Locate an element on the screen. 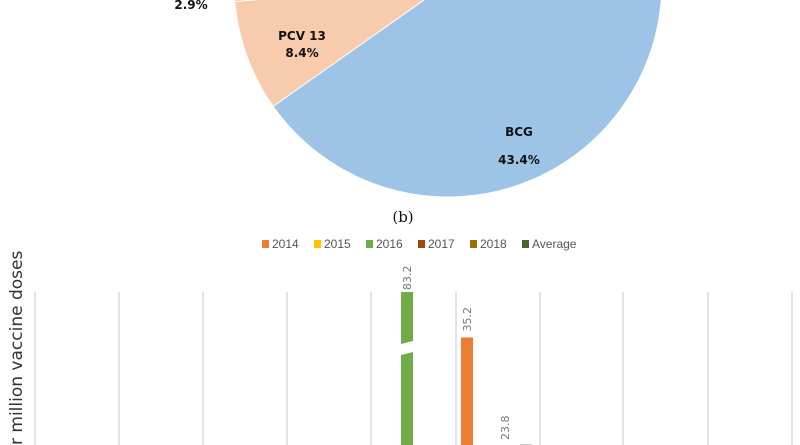 This screenshot has width=800, height=445. bar-legend: 2014 2015 2016 2017 2018 Average is located at coordinates (419, 244).